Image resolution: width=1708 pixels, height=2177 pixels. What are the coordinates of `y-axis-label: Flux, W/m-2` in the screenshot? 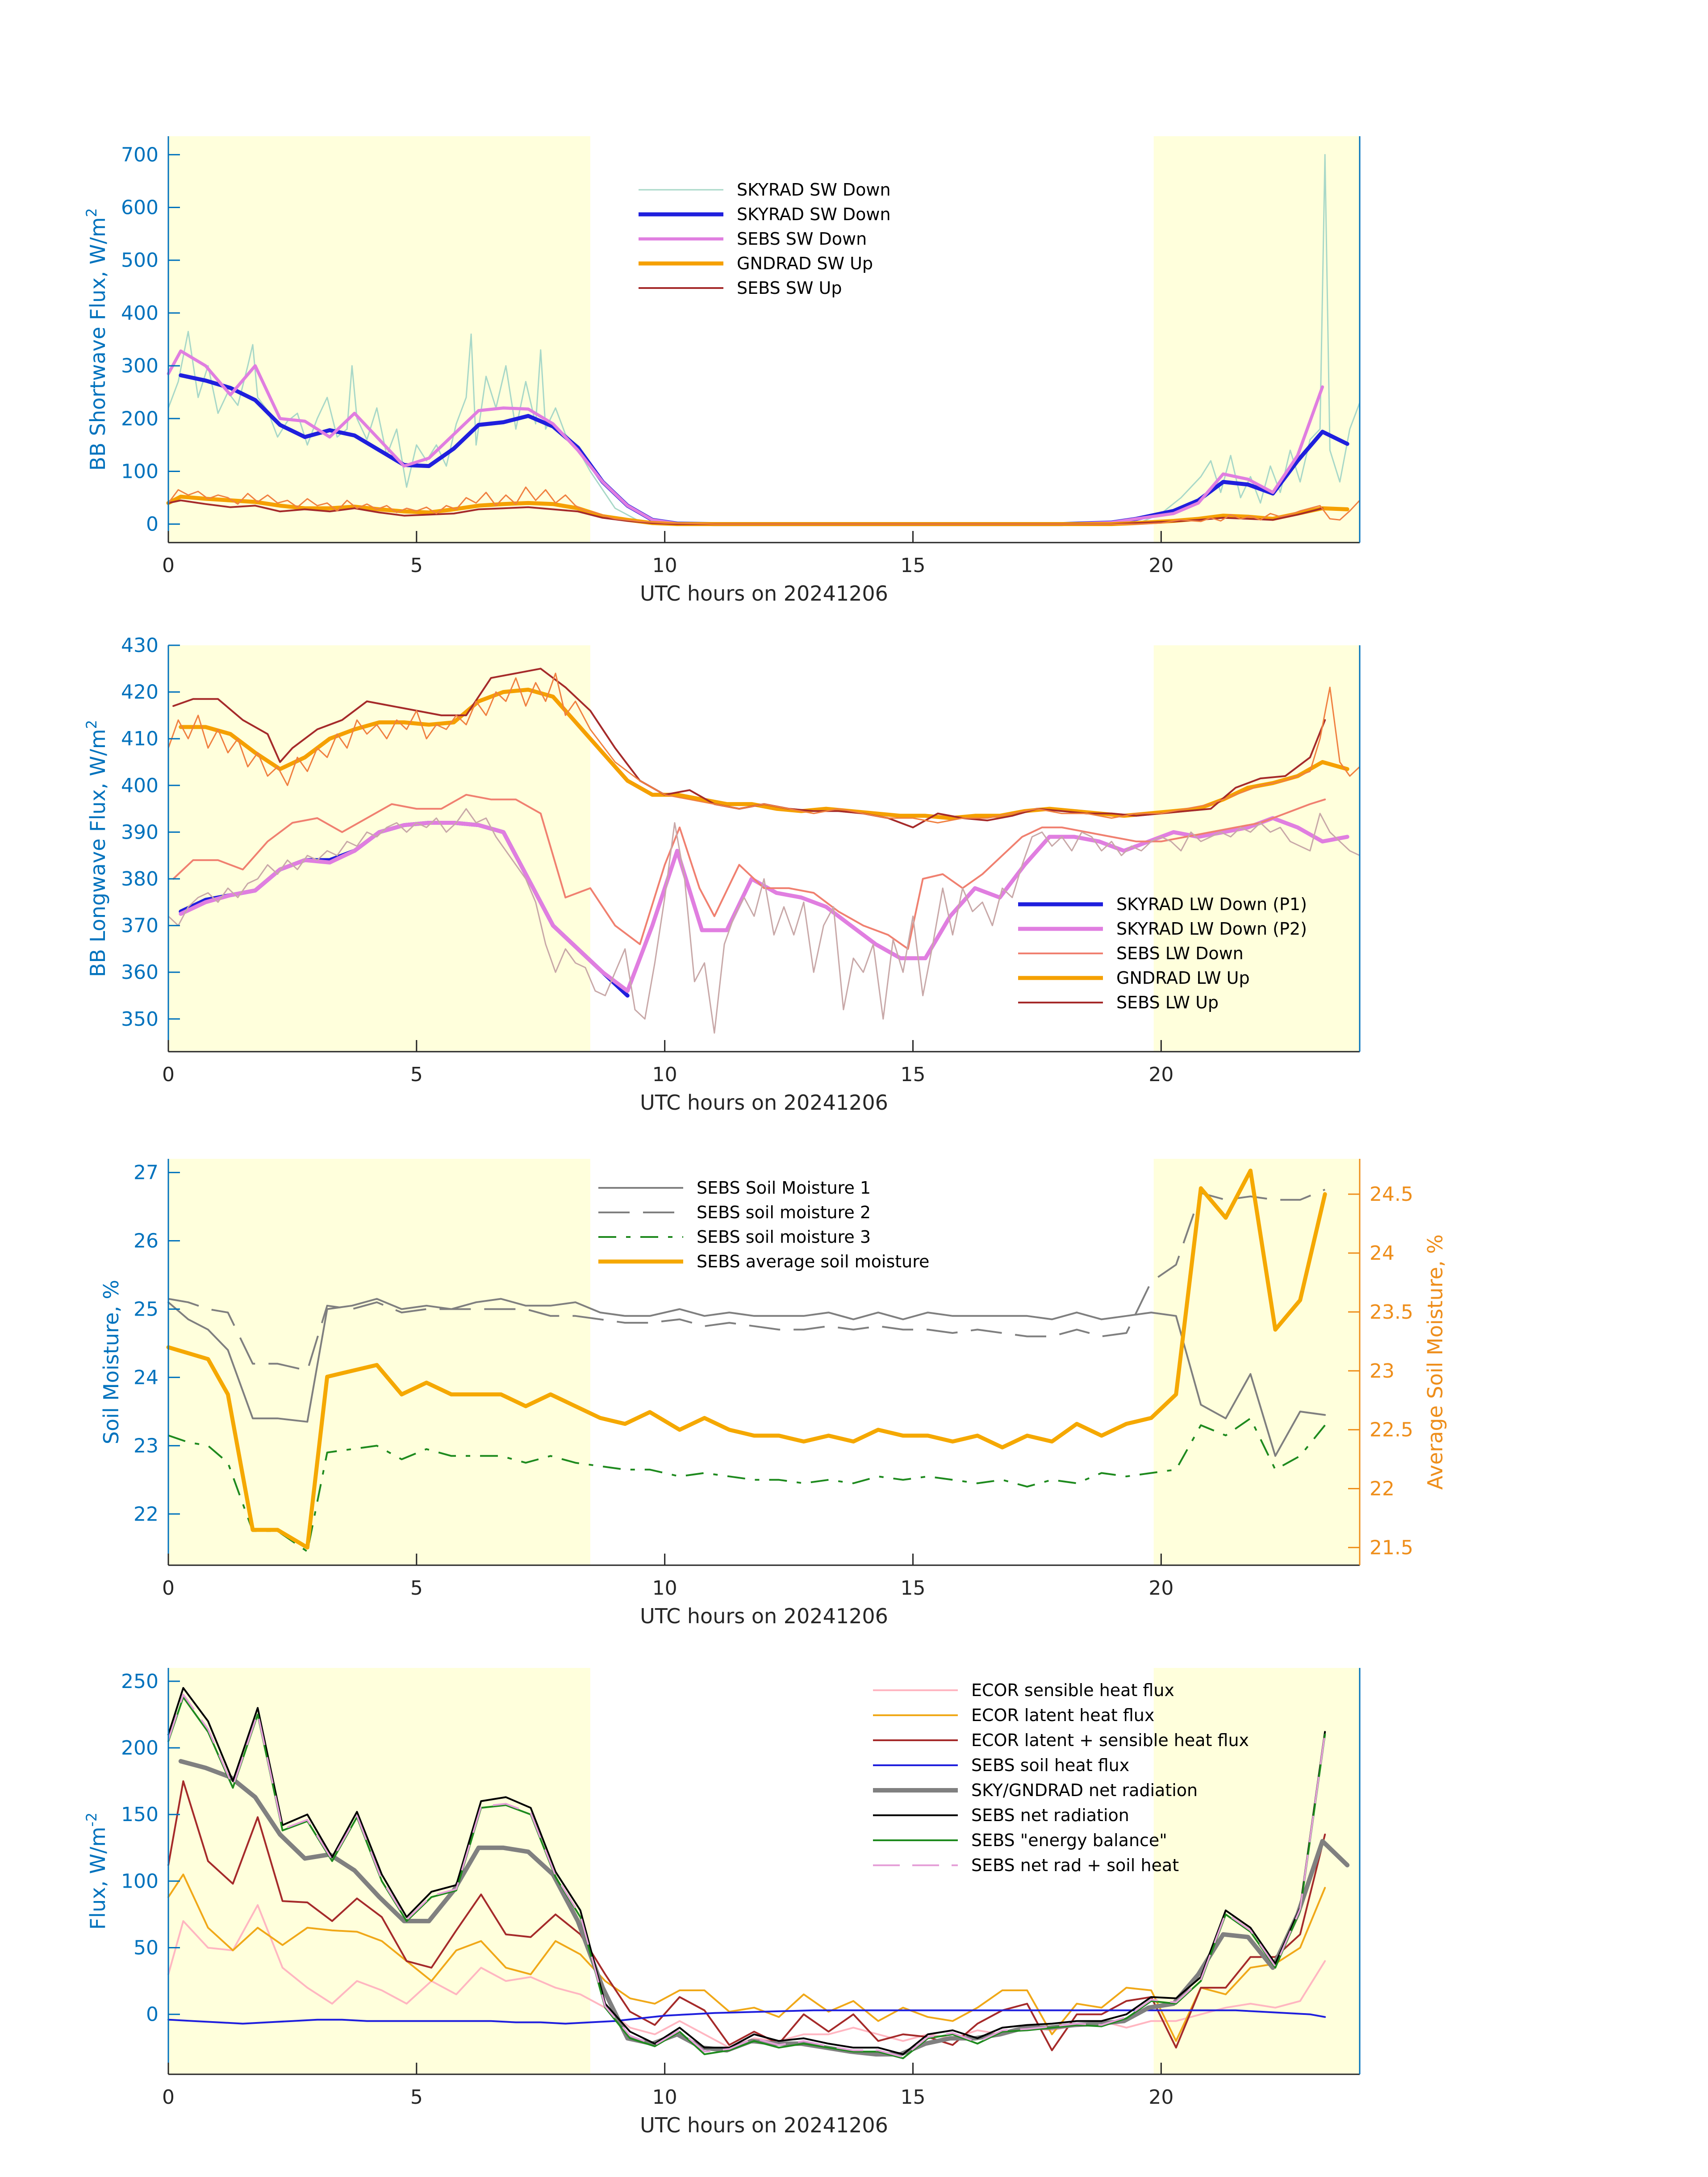 It's located at (96, 1871).